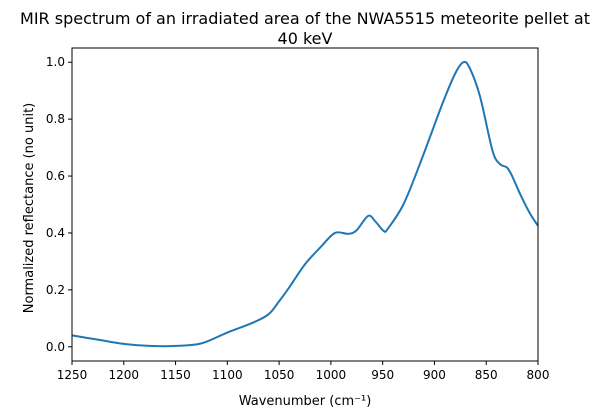 The height and width of the screenshot is (420, 611). I want to click on x-tick-label: 800, so click(538, 375).